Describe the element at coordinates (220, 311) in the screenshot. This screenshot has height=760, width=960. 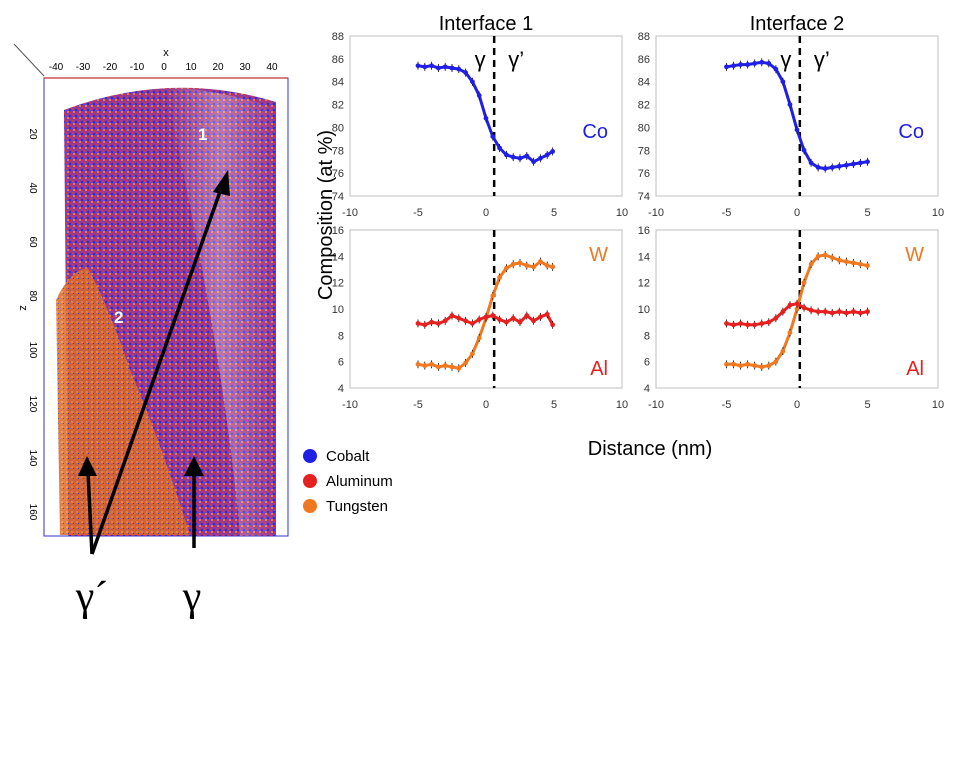
I see `interface-1-surface` at that location.